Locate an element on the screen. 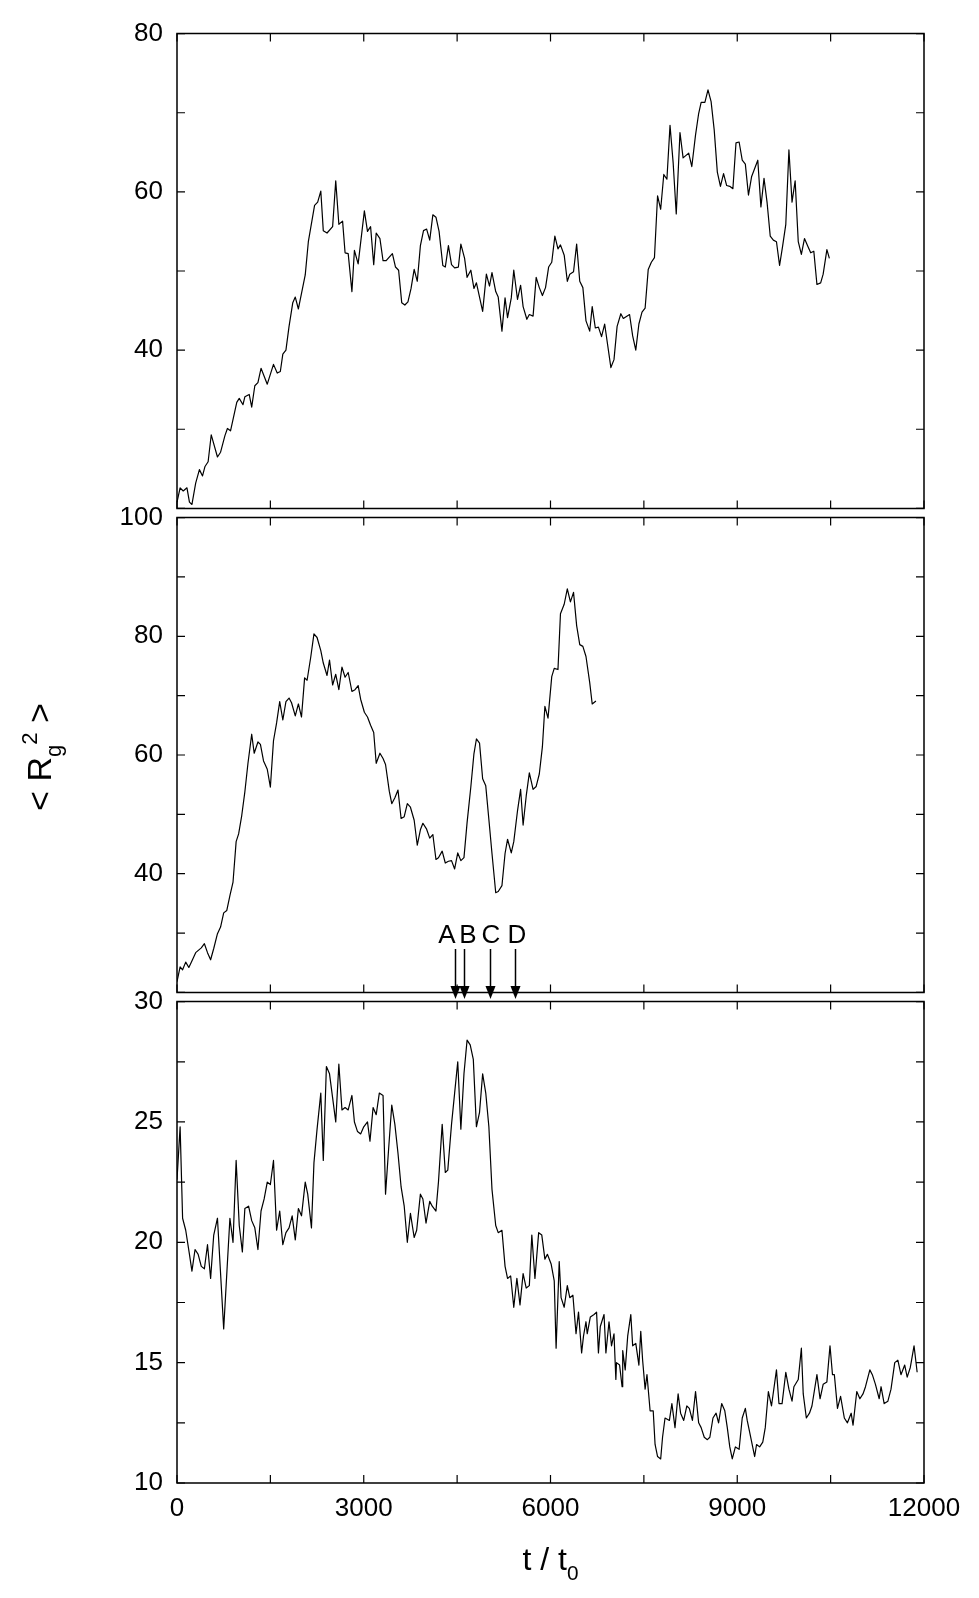  y-tick-label: 100 is located at coordinates (141, 515).